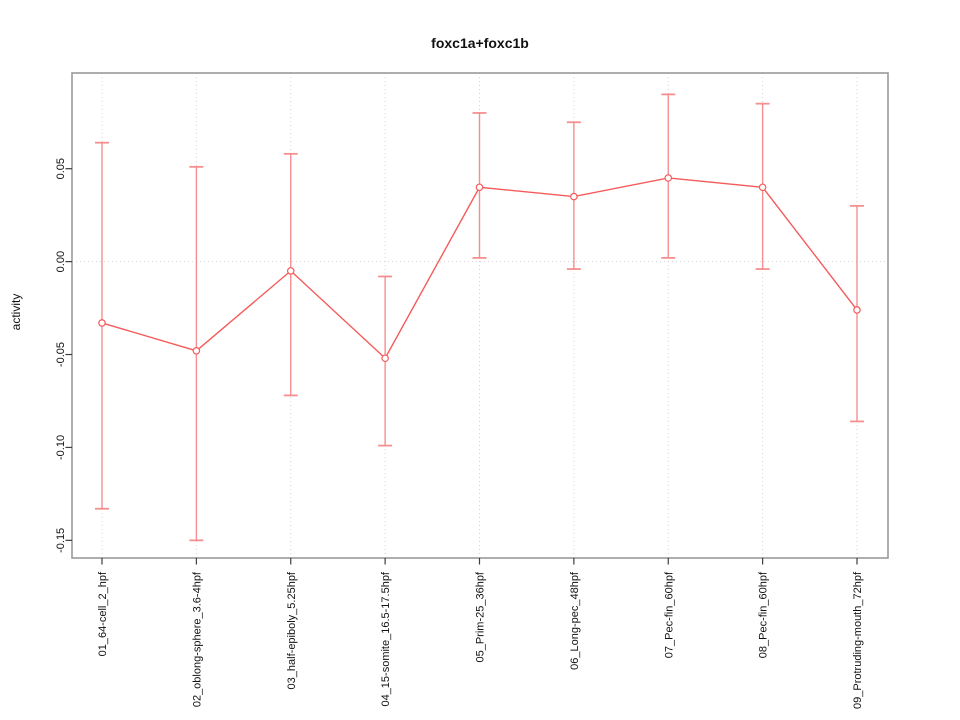  Describe the element at coordinates (61, 540) in the screenshot. I see `y-tick-label: -0.15` at that location.